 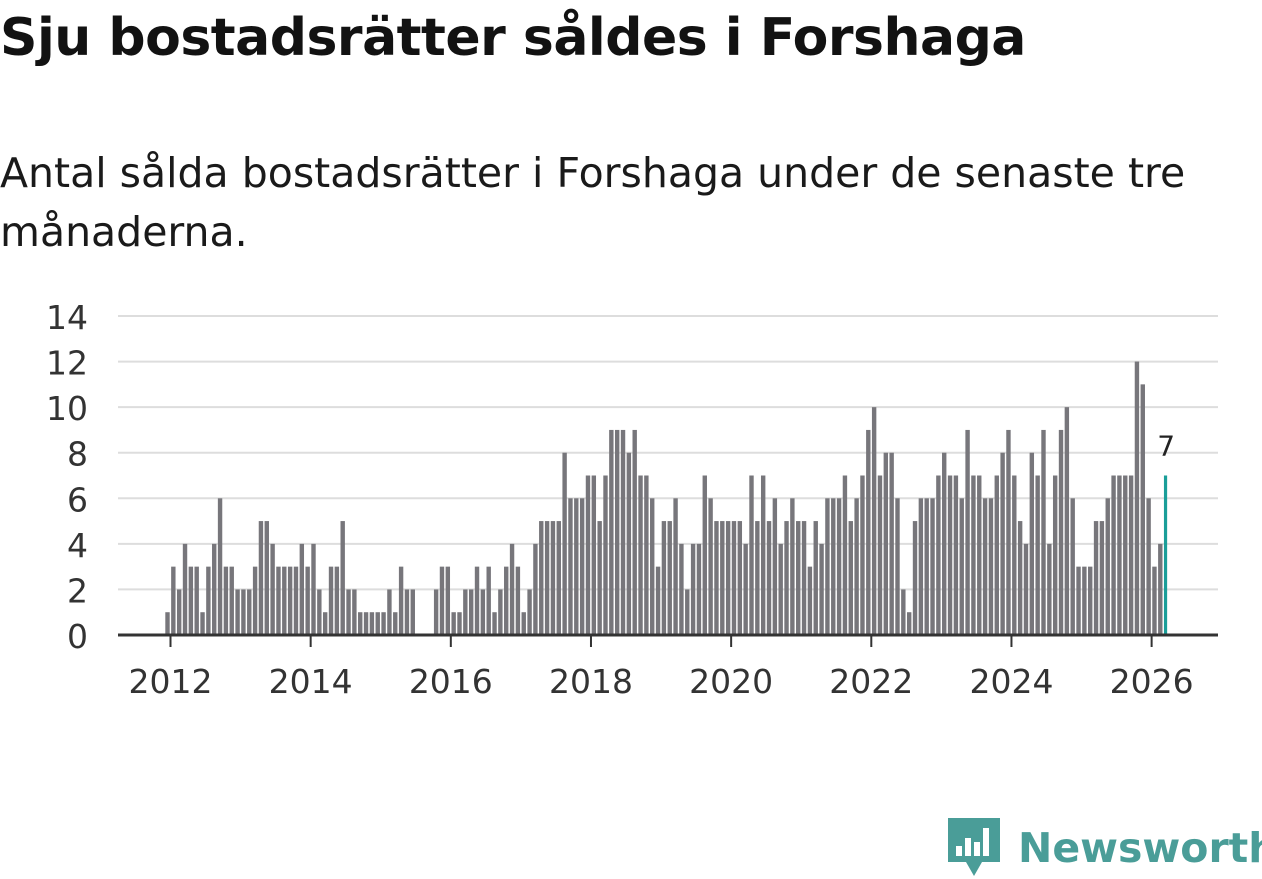 I want to click on x-tick-label: 2012, so click(x=171, y=681).